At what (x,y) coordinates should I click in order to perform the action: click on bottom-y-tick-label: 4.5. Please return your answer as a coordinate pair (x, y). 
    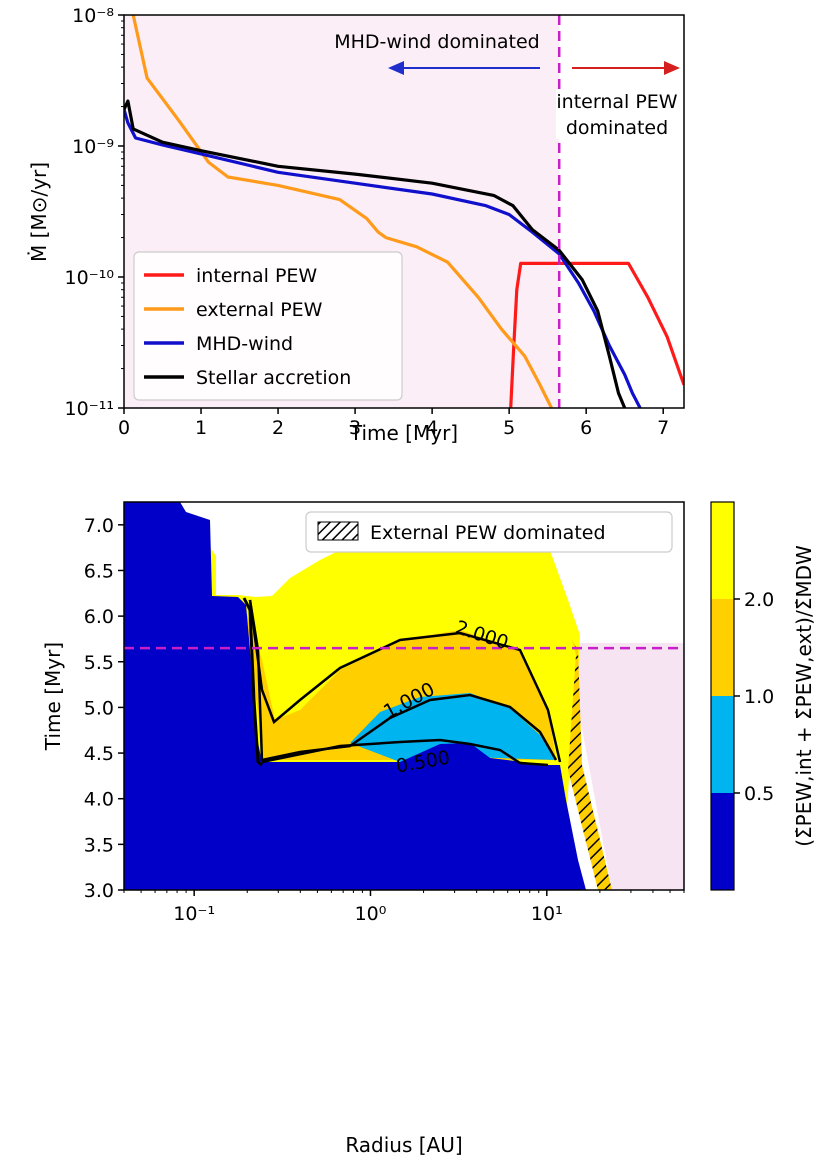
    Looking at the image, I should click on (99, 754).